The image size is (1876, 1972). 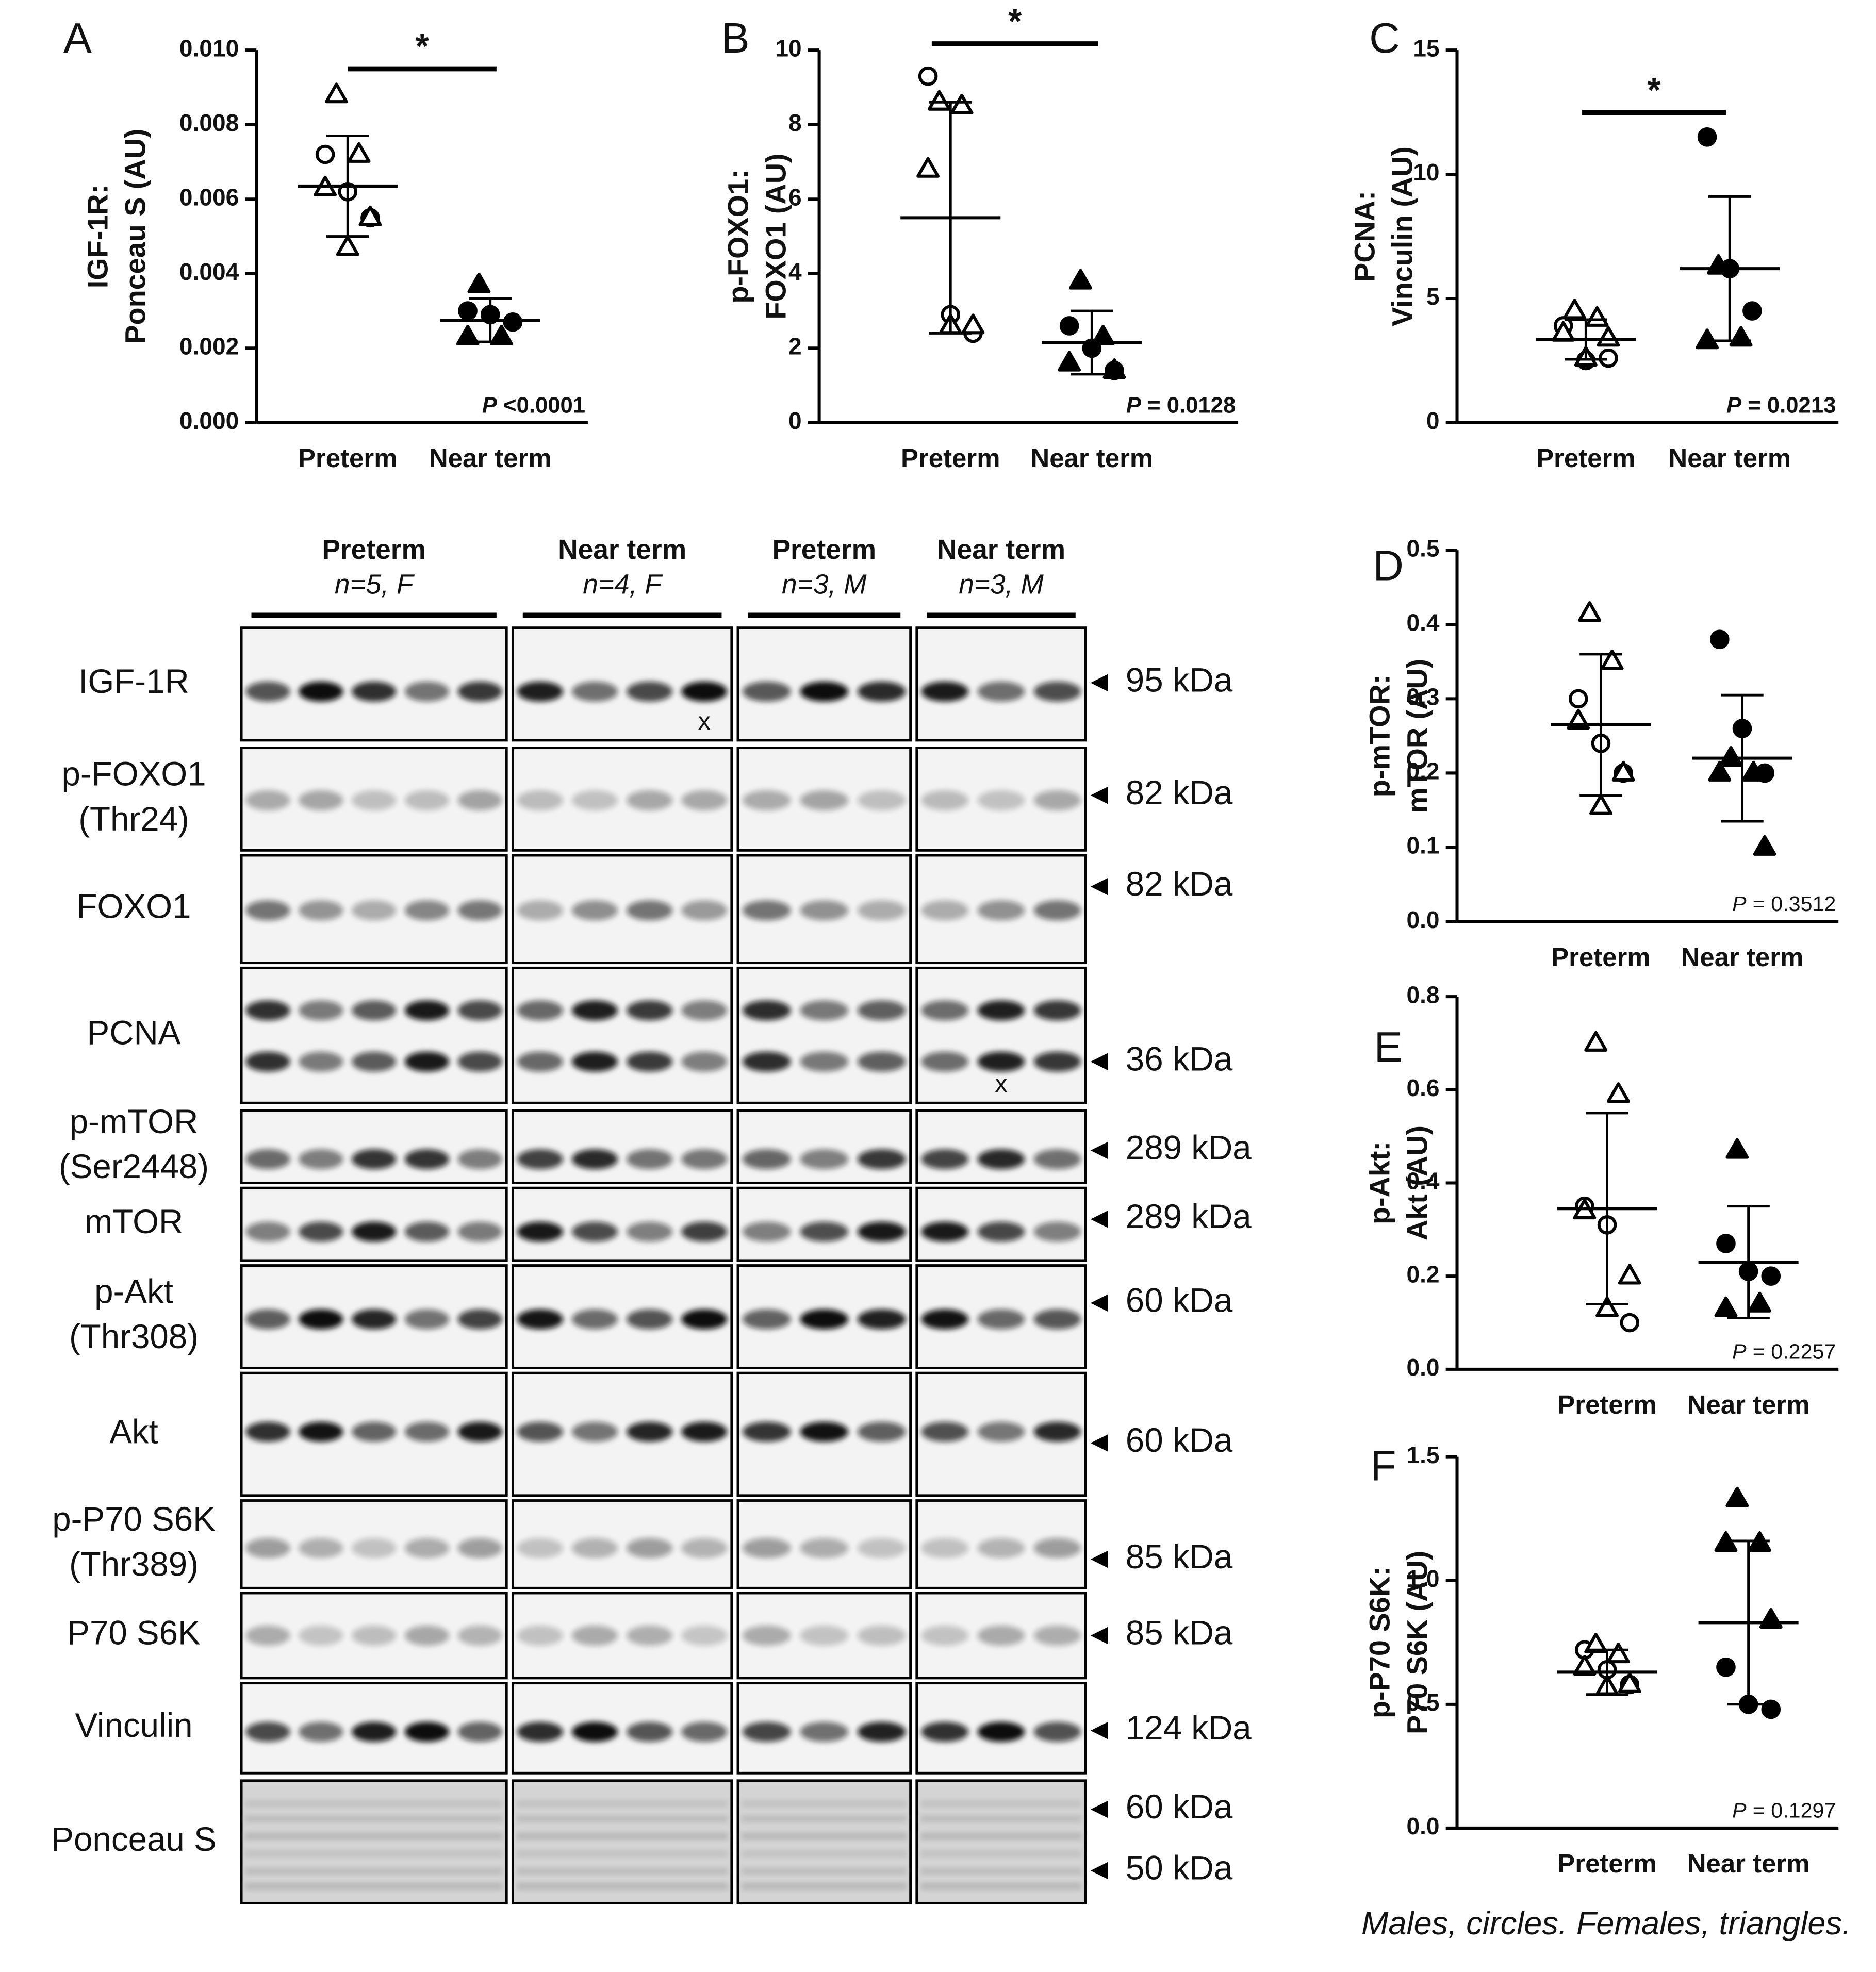 I want to click on y-tick-label: 0.5, so click(x=1422, y=1702).